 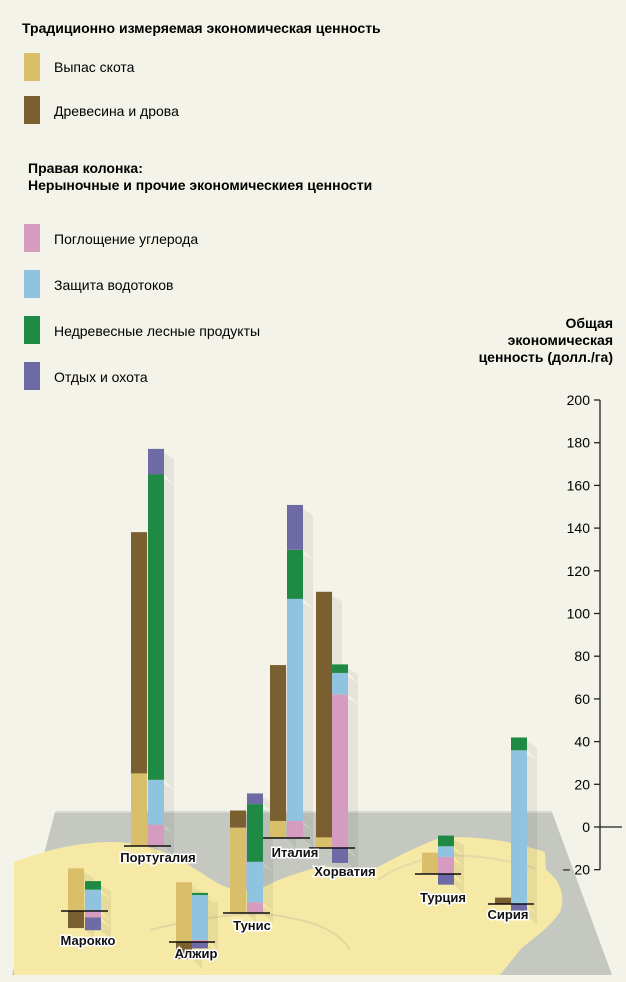 I want to click on legend-label-watershed: Защита водотоков, so click(x=113, y=285).